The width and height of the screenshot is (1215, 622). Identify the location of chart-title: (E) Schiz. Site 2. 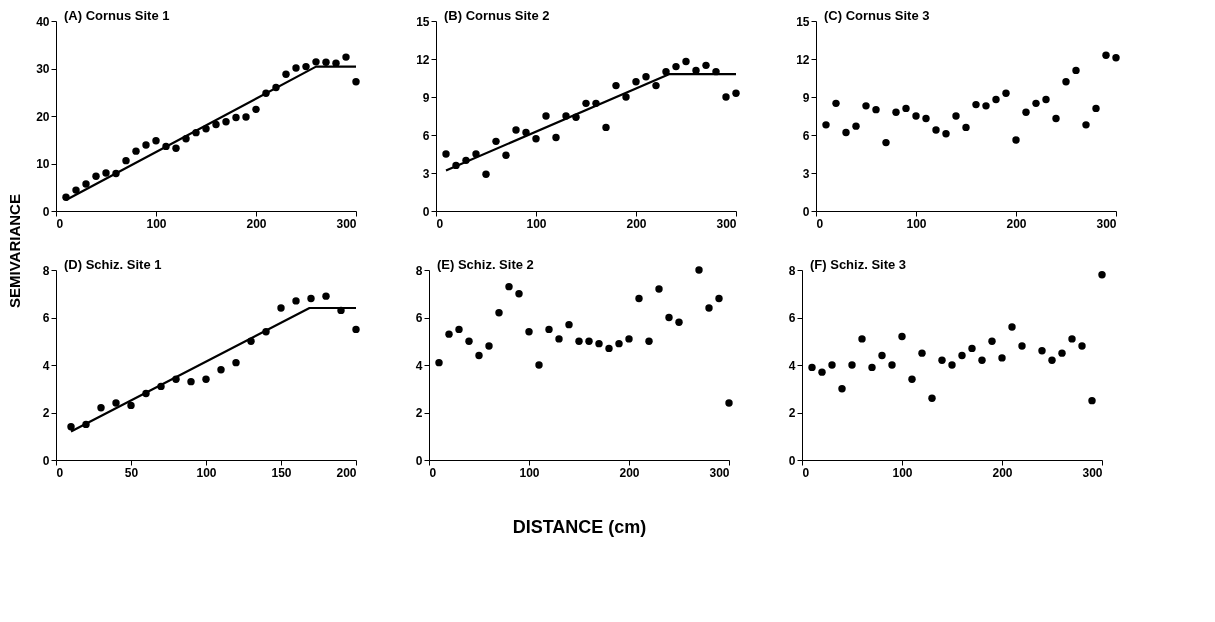
(485, 264).